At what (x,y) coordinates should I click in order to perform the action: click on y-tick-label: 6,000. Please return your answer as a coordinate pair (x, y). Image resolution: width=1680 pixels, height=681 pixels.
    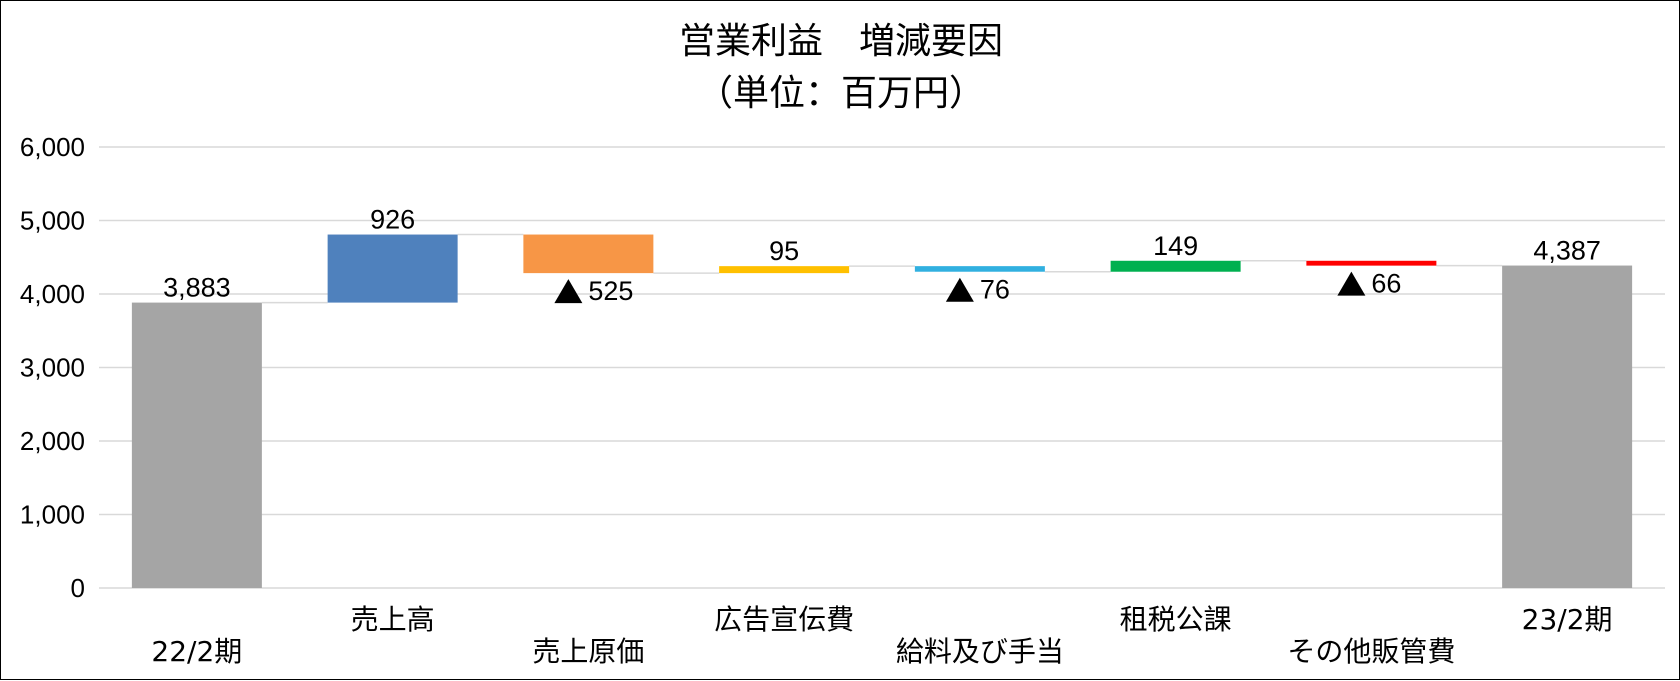
    Looking at the image, I should click on (52, 147).